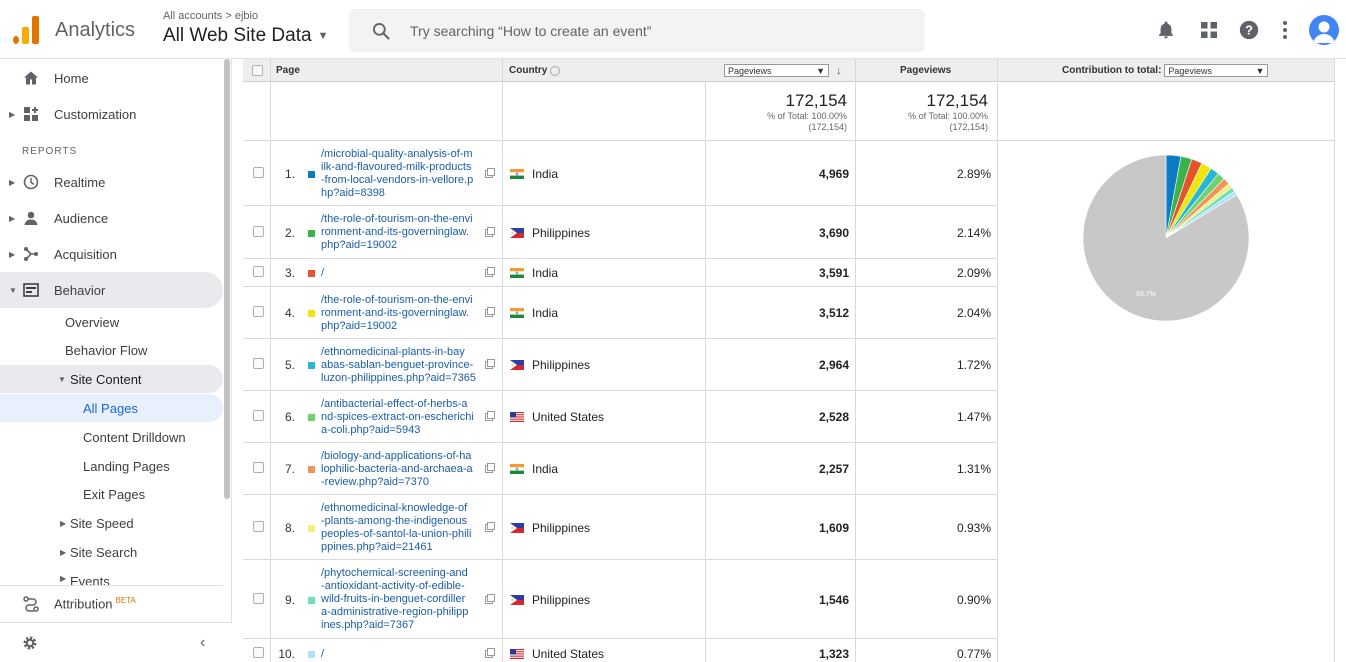 Image resolution: width=1346 pixels, height=662 pixels. What do you see at coordinates (776, 70) in the screenshot?
I see `metric-select: Pageviews ▼` at bounding box center [776, 70].